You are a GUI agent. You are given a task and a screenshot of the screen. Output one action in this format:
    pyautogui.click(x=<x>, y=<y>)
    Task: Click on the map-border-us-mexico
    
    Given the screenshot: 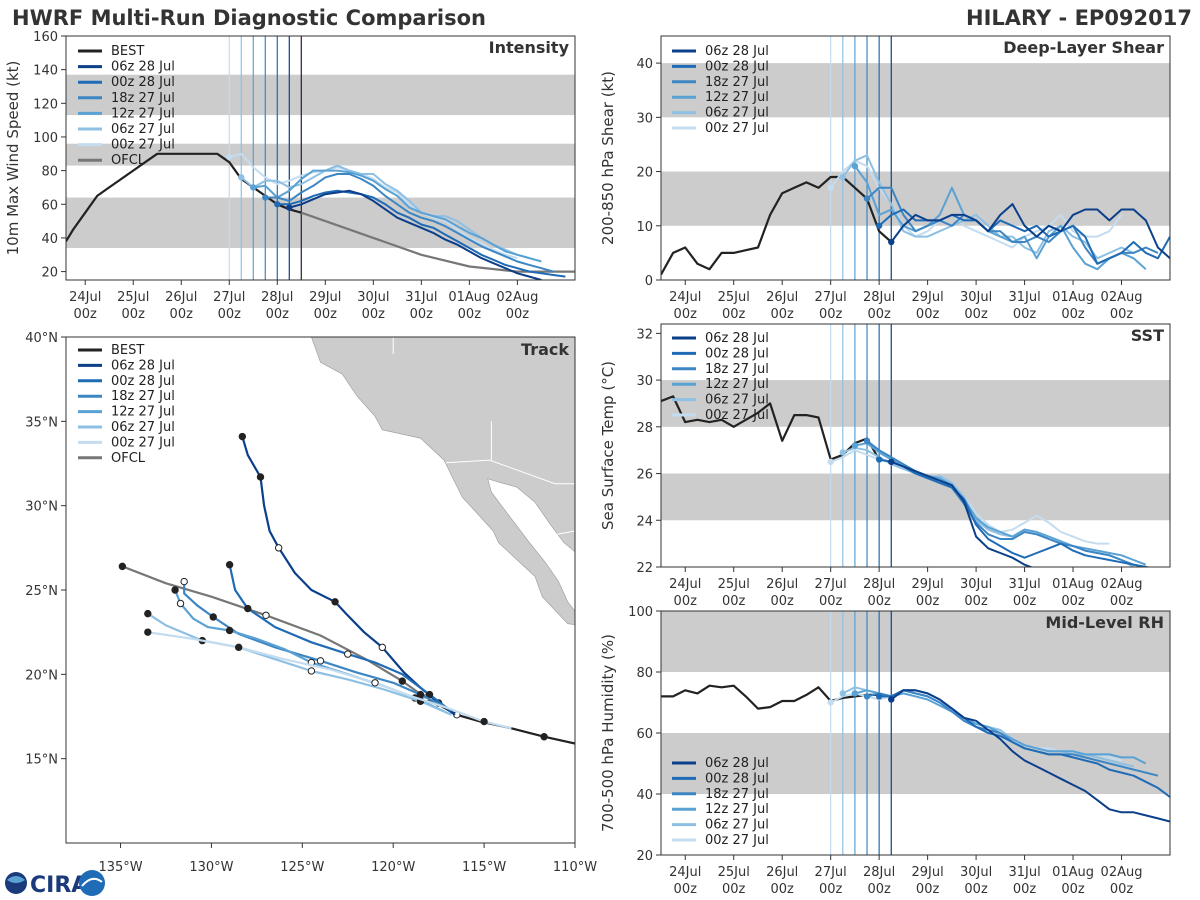 What is the action you would take?
    pyautogui.click(x=510, y=472)
    